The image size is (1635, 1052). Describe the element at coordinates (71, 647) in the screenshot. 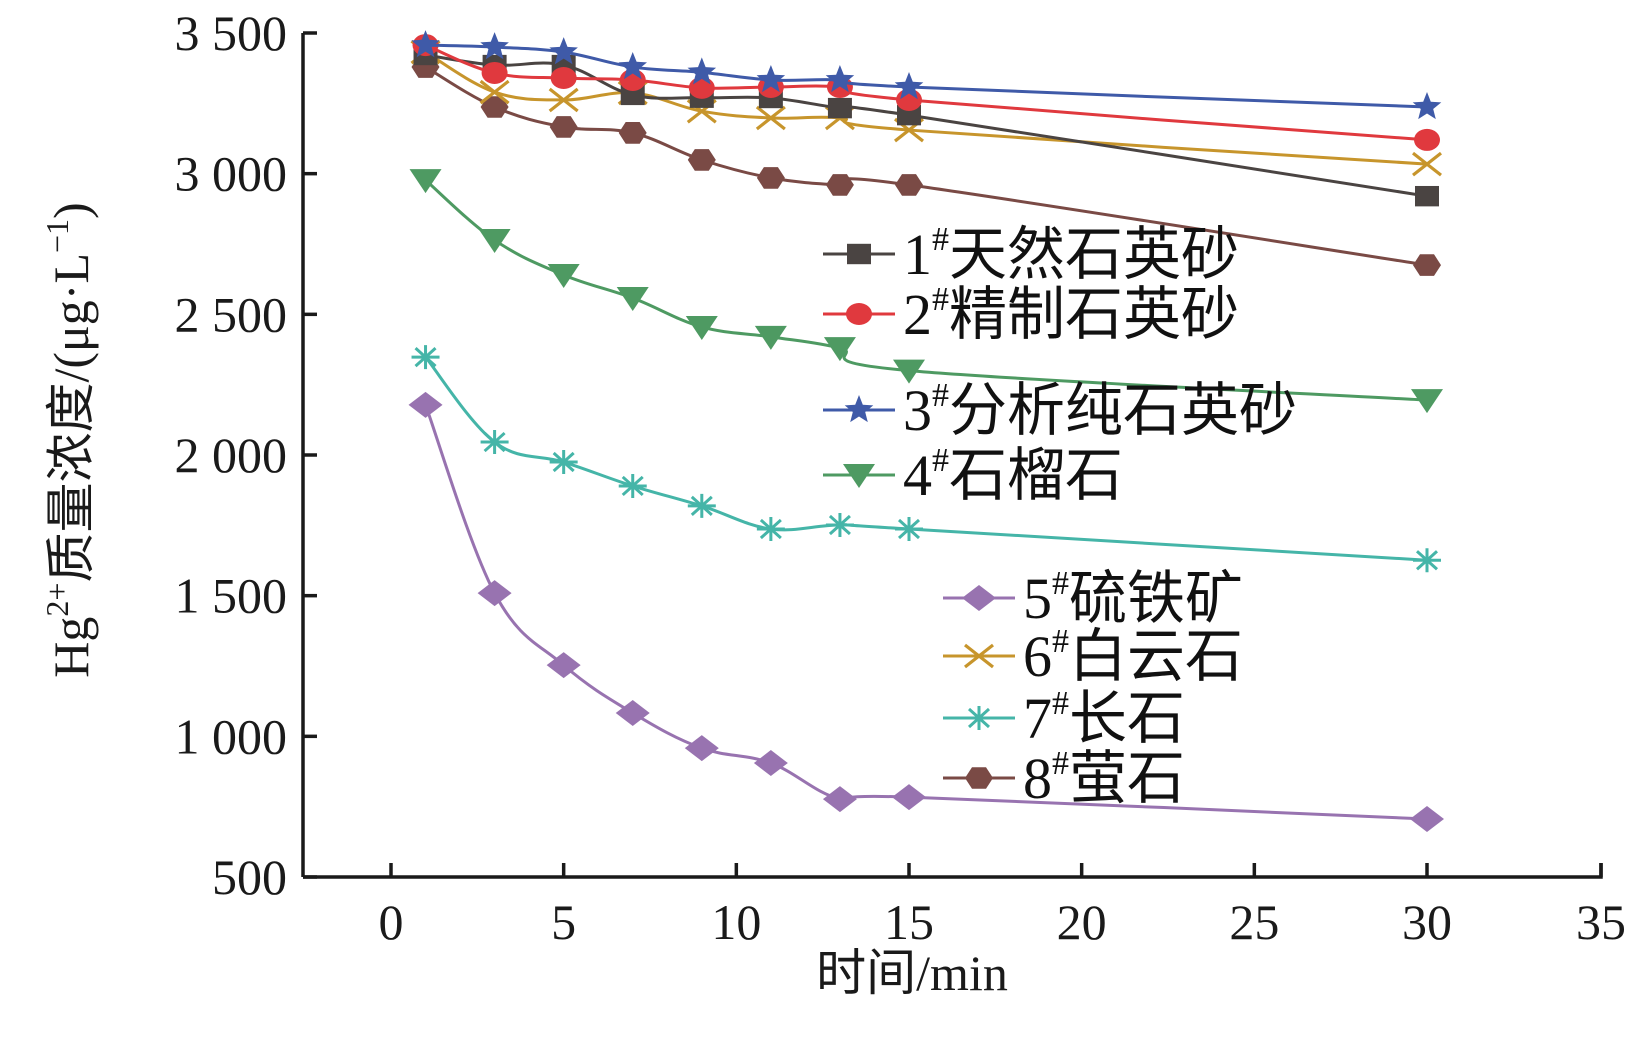

I see `y-axis-title-main: Hg` at that location.